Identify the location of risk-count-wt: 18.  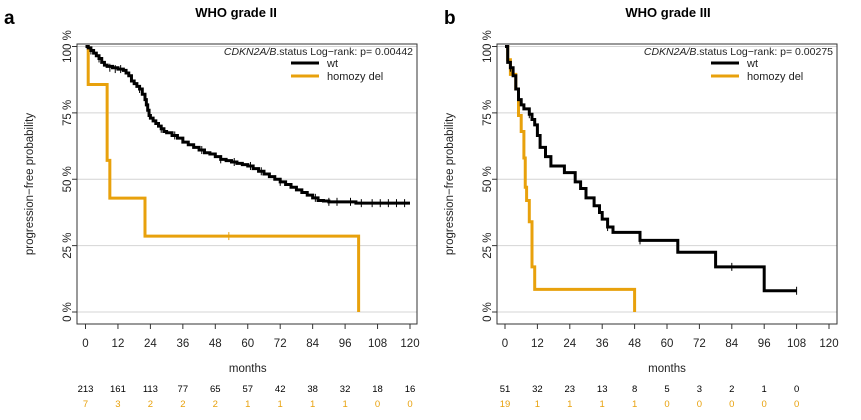
(377, 389).